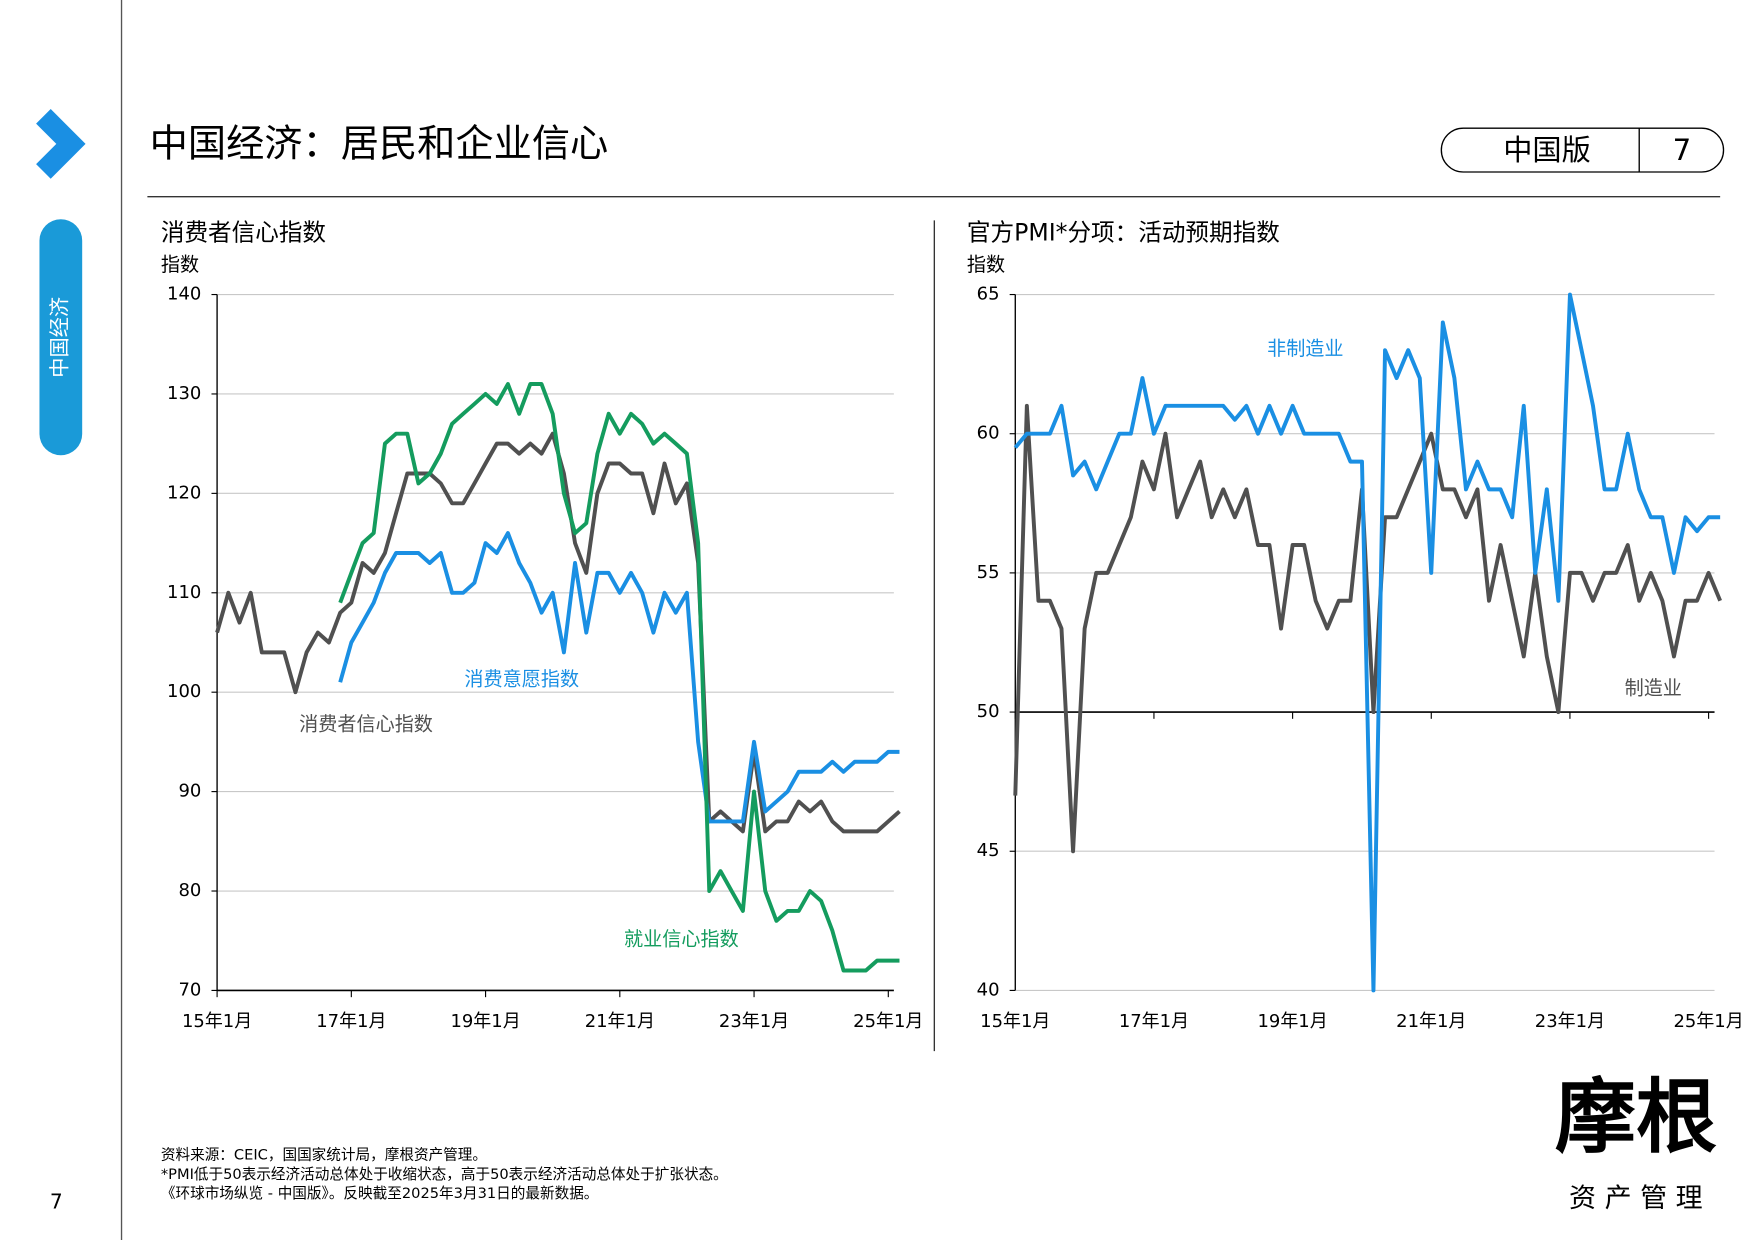 The width and height of the screenshot is (1754, 1240). Describe the element at coordinates (189, 989) in the screenshot. I see `y-tick-label: 70` at that location.